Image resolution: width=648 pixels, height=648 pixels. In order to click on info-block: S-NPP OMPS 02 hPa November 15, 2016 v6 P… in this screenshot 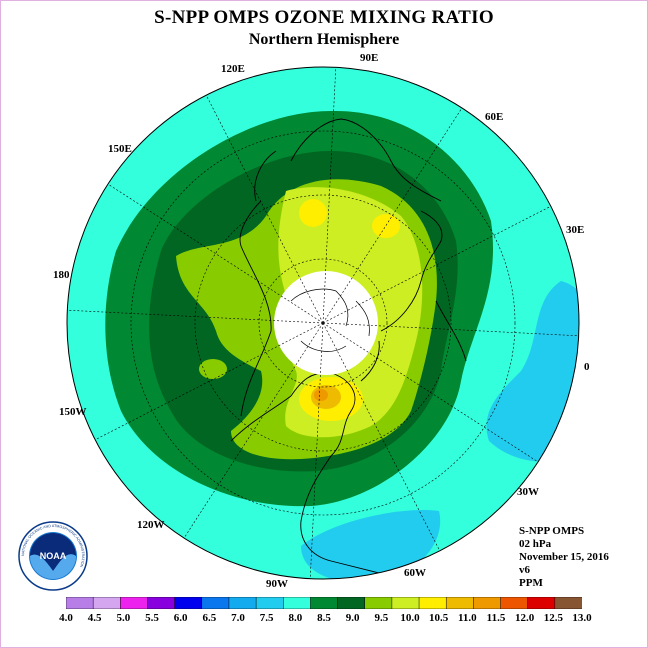, I will do `click(564, 557)`.